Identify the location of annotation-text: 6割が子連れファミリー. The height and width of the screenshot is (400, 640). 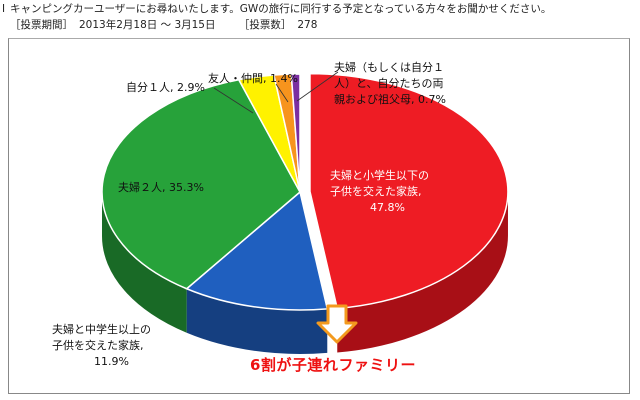
(333, 365).